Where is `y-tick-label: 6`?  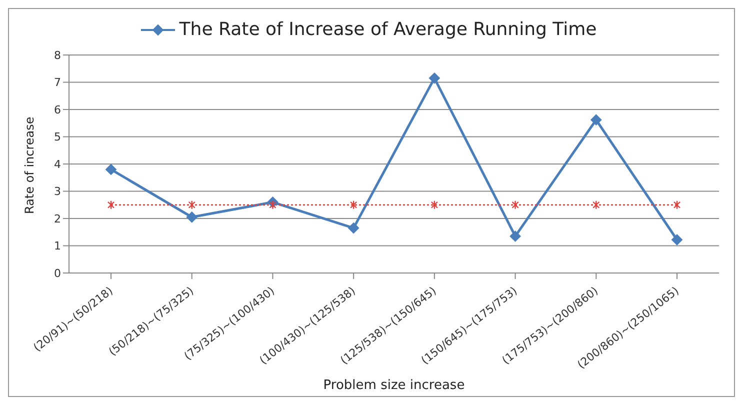
y-tick-label: 6 is located at coordinates (57, 109).